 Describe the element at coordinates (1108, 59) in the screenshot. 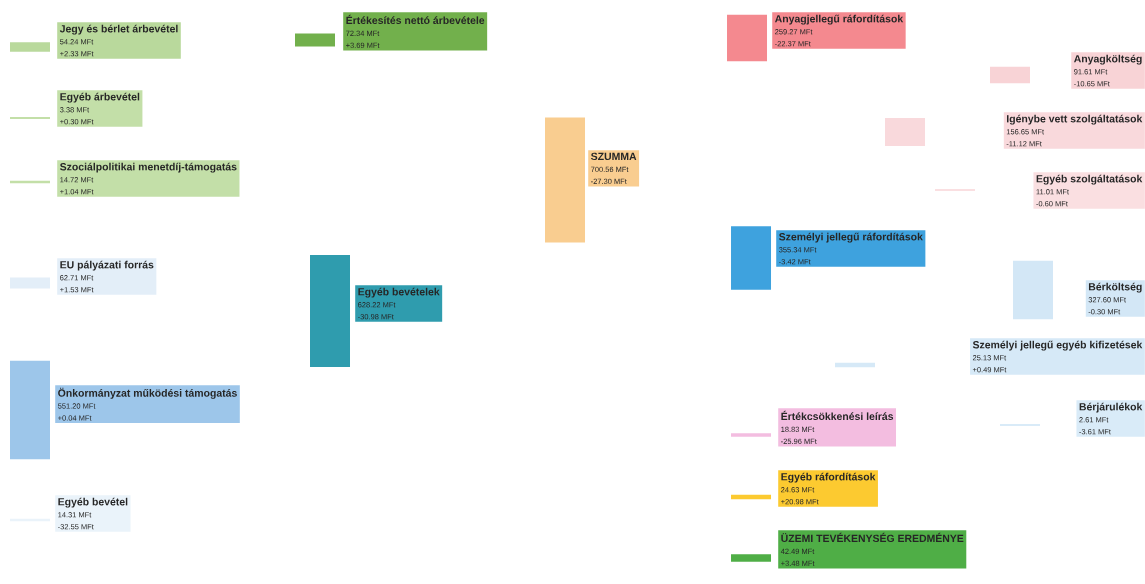

I see `category-label: Anyagköltség` at that location.